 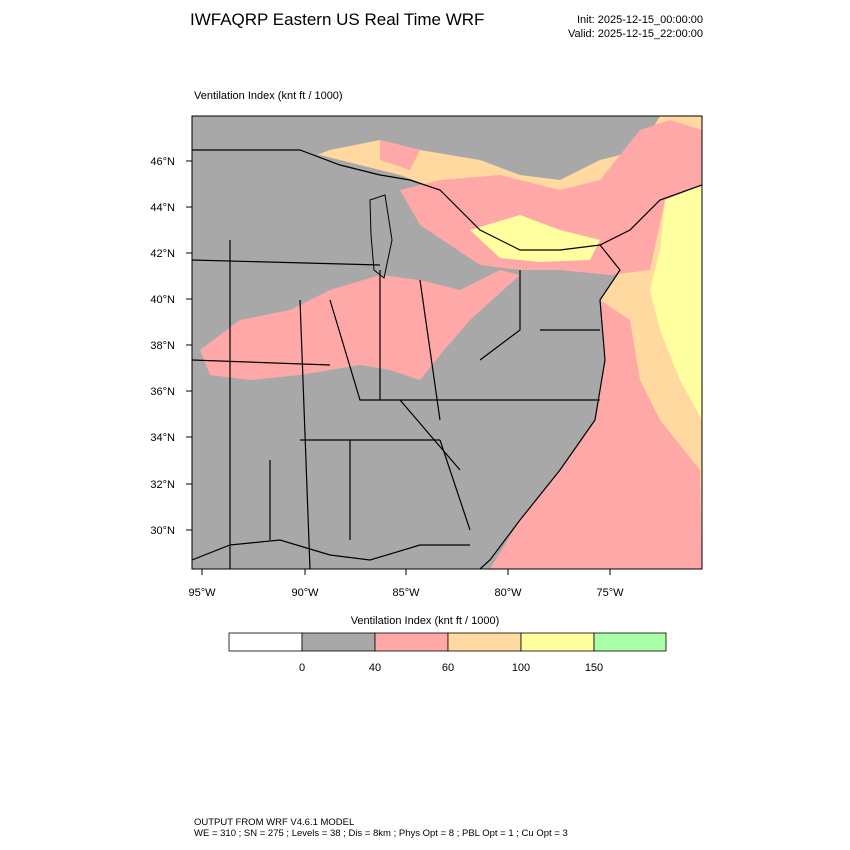 What do you see at coordinates (425, 621) in the screenshot?
I see `colorbar-title: Ventilation Index (knt ft / 1000)` at bounding box center [425, 621].